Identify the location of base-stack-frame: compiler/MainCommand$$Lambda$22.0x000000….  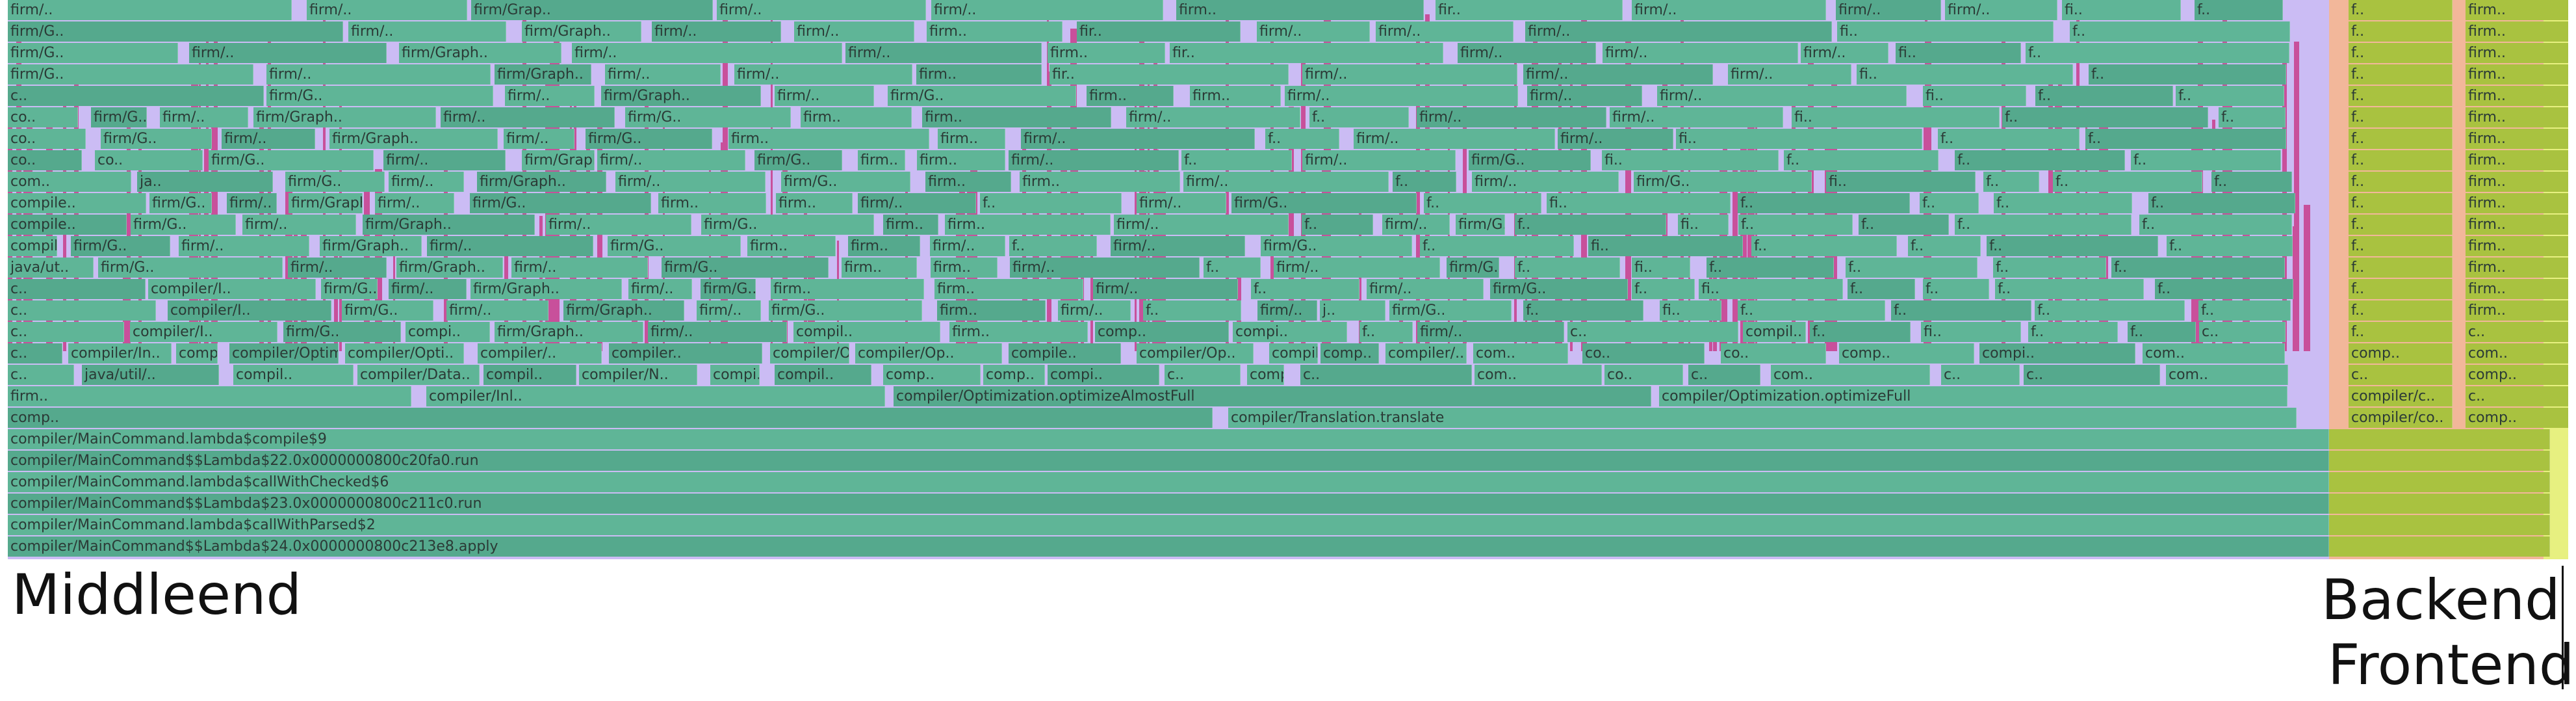
(1168, 461).